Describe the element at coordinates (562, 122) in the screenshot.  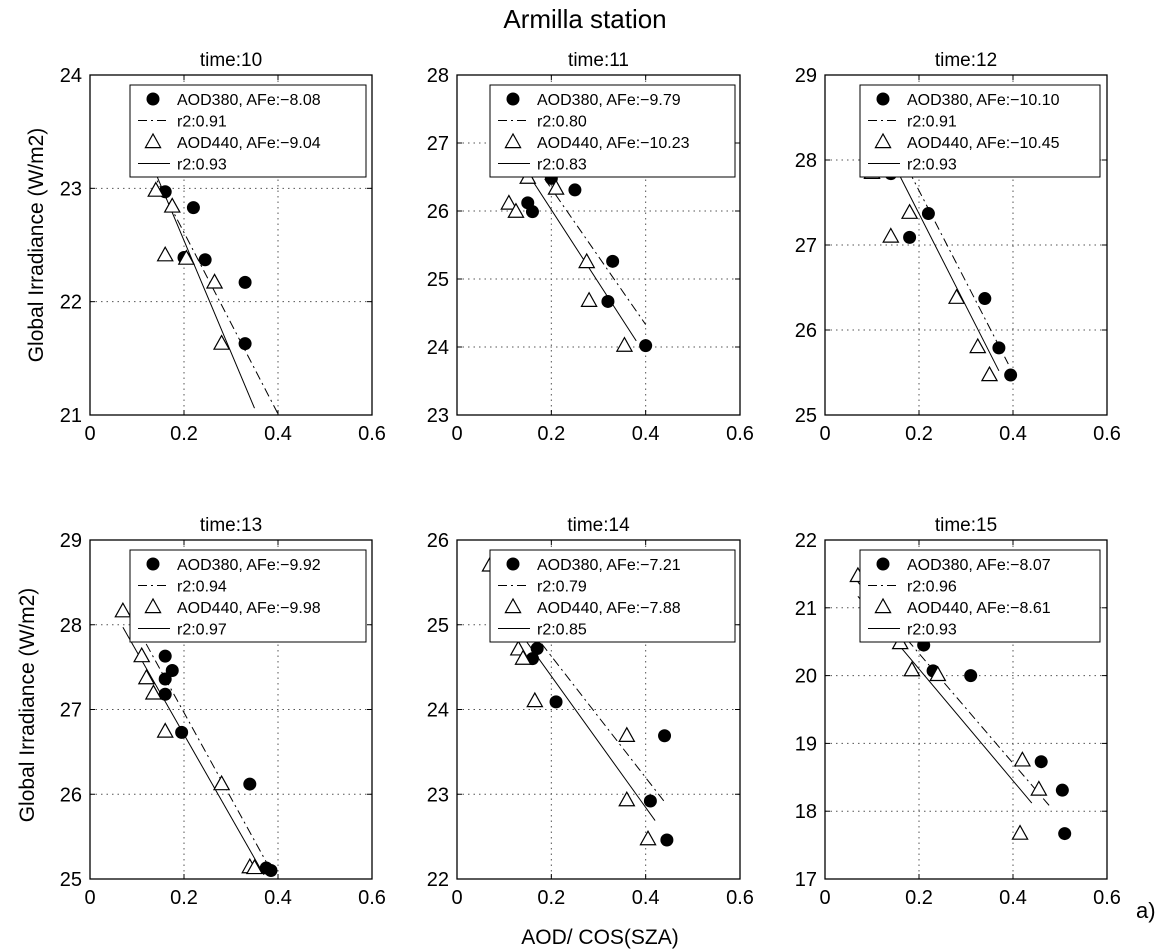
I see `legend-entry: r2:0.80` at that location.